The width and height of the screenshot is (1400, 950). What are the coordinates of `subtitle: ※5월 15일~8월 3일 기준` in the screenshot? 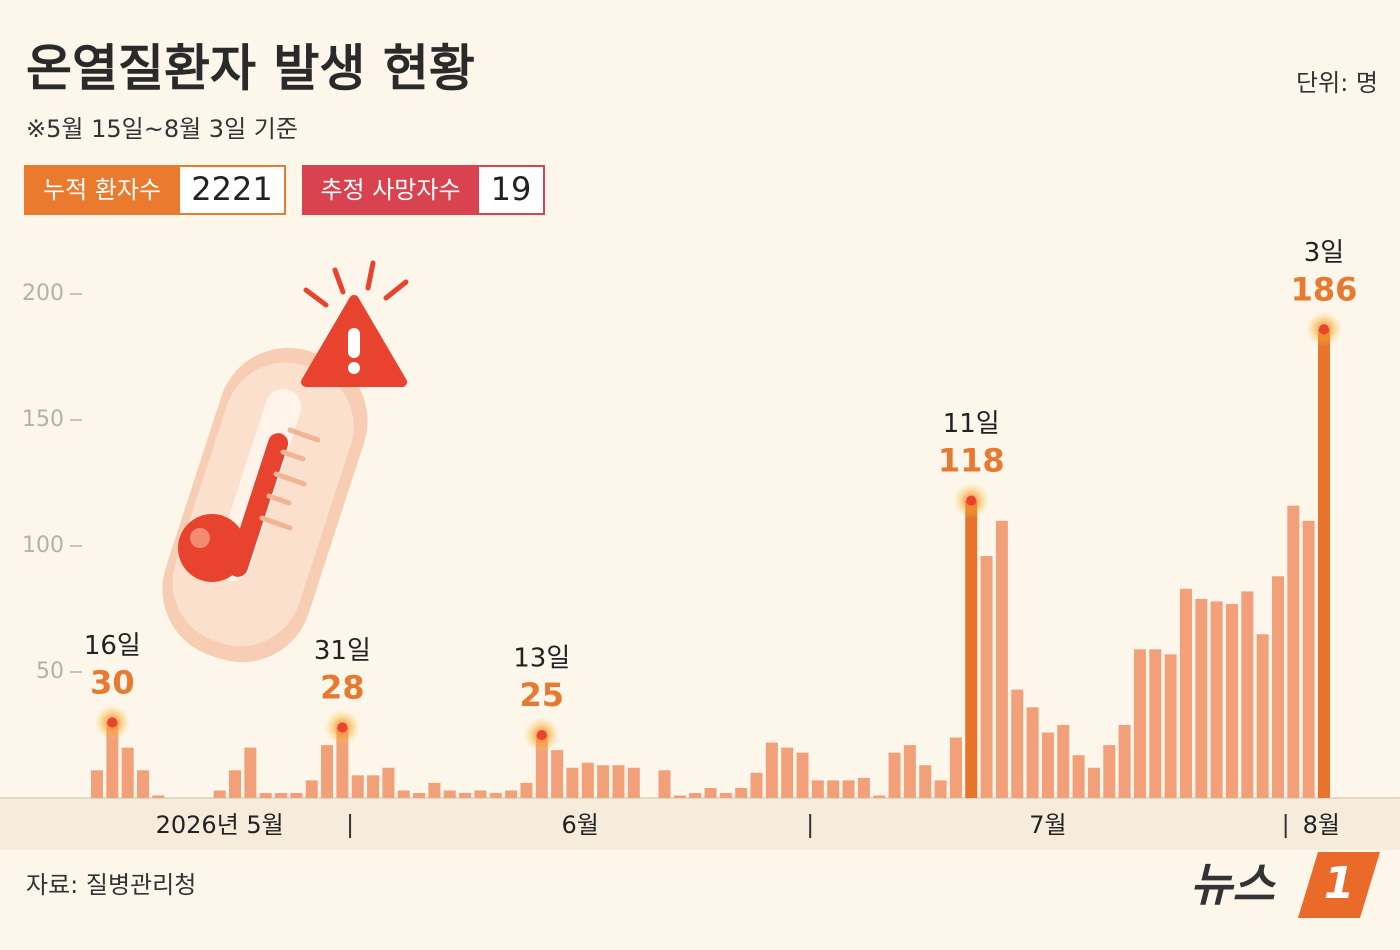 It's located at (162, 129).